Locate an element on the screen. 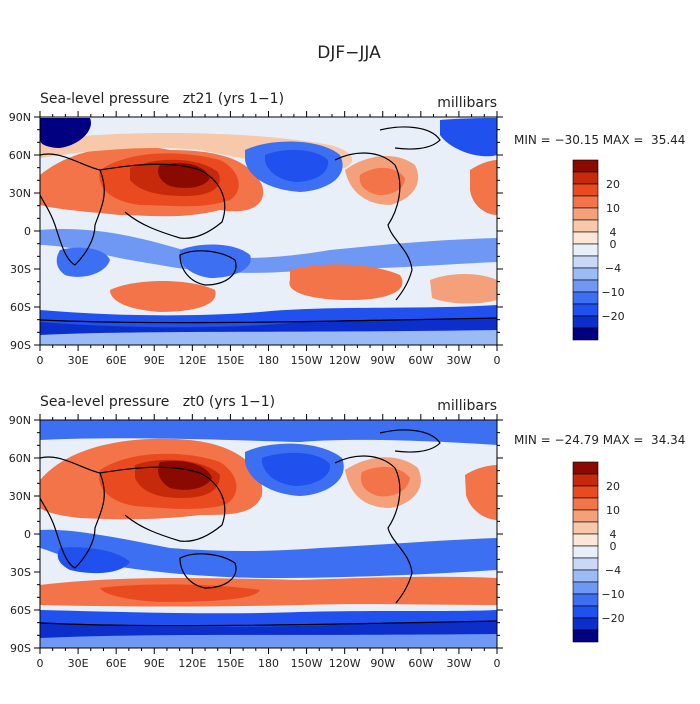  anomaly-low-indian-ocean is located at coordinates (268, 553).